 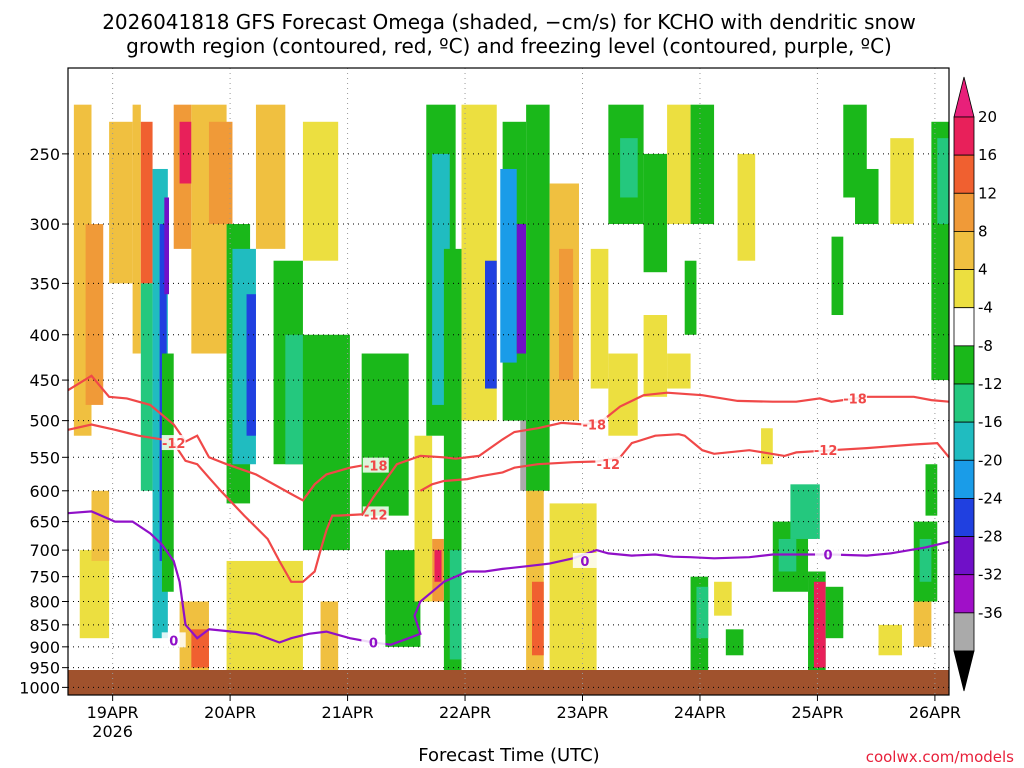 I want to click on colorbar-label: 8, so click(x=983, y=231).